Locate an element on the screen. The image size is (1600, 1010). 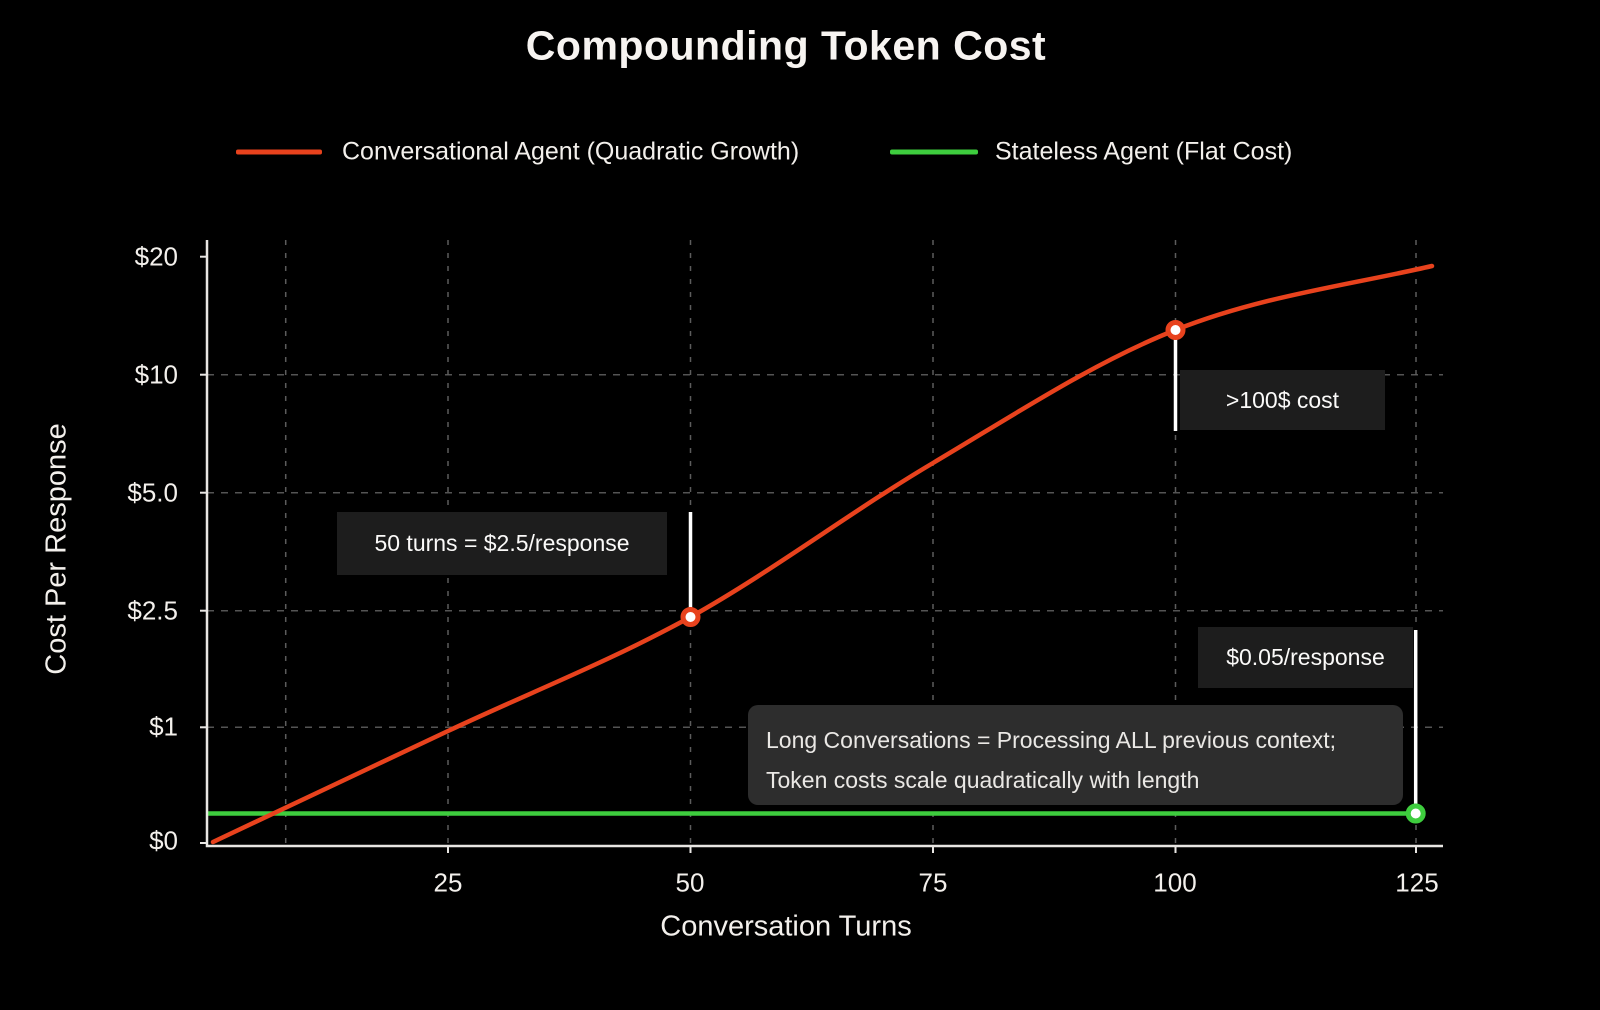
x-tick-50: 50 is located at coordinates (690, 882).